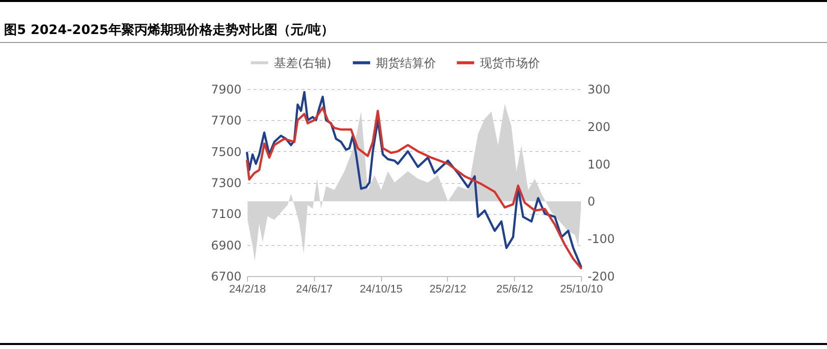 Image resolution: width=827 pixels, height=349 pixels. Describe the element at coordinates (601, 239) in the screenshot. I see `y2-tick-label: -100` at that location.